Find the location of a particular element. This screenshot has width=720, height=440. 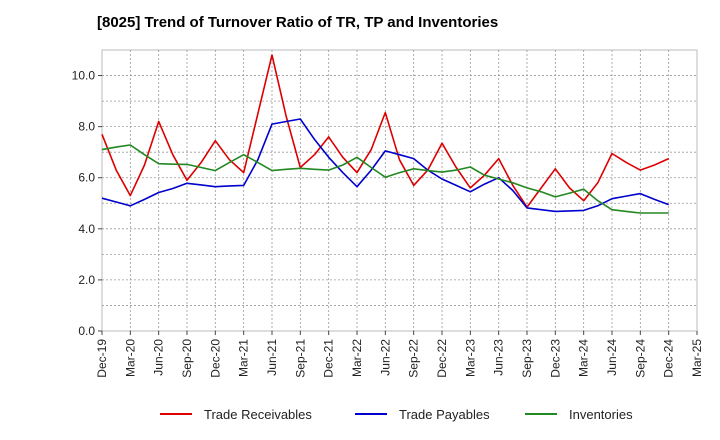

x-tick-label: Jun-24 is located at coordinates (612, 357).